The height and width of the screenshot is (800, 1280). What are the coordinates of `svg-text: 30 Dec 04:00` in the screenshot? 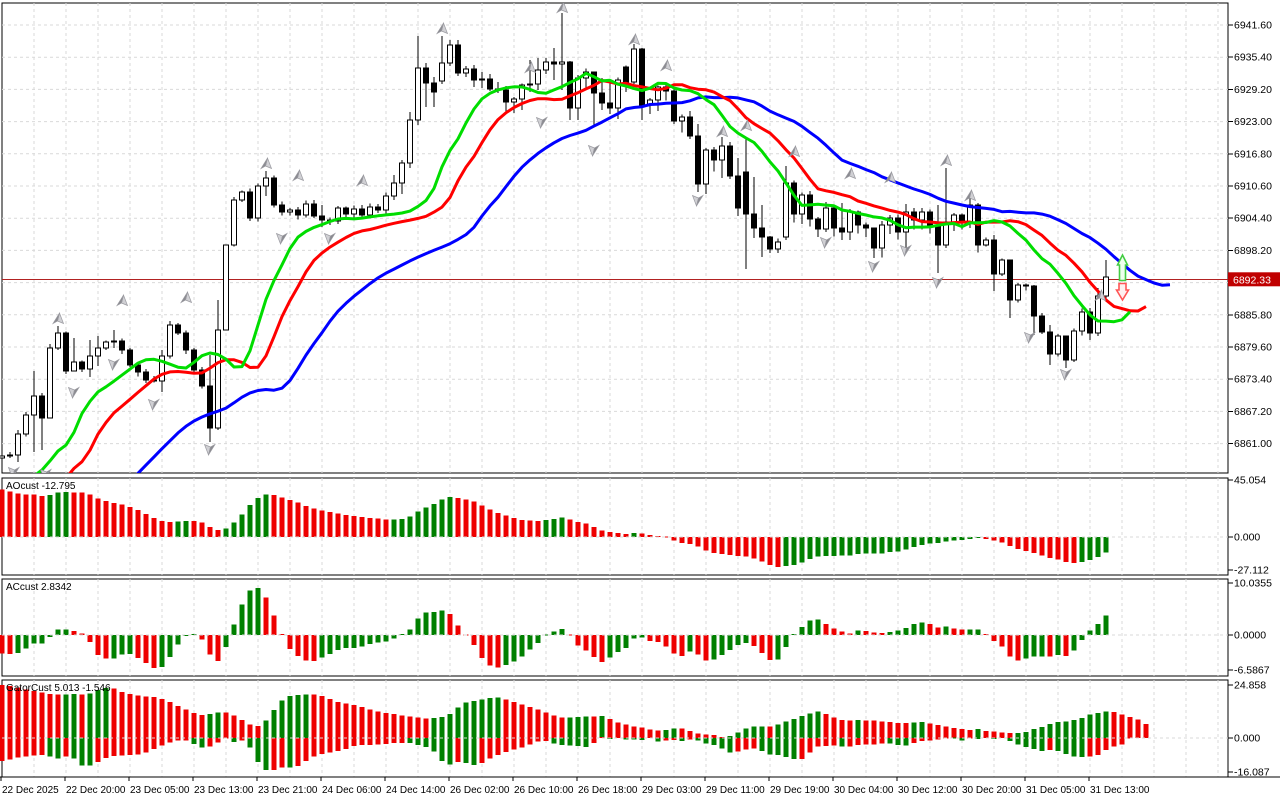 It's located at (864, 790).